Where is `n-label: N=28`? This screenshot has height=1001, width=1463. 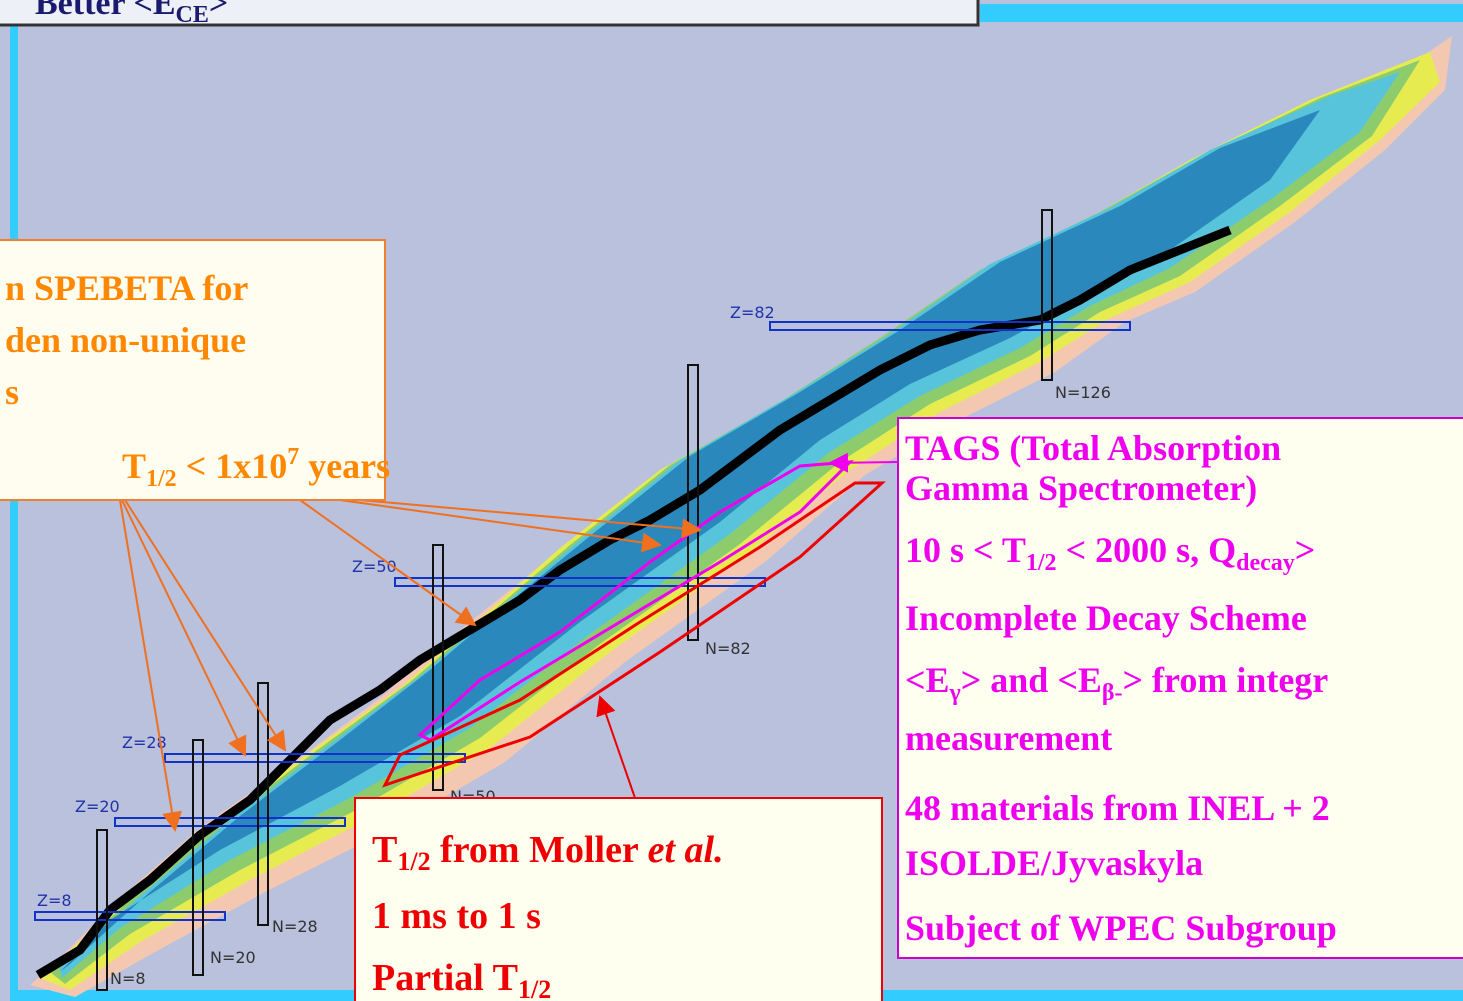
n-label: N=28 is located at coordinates (295, 926).